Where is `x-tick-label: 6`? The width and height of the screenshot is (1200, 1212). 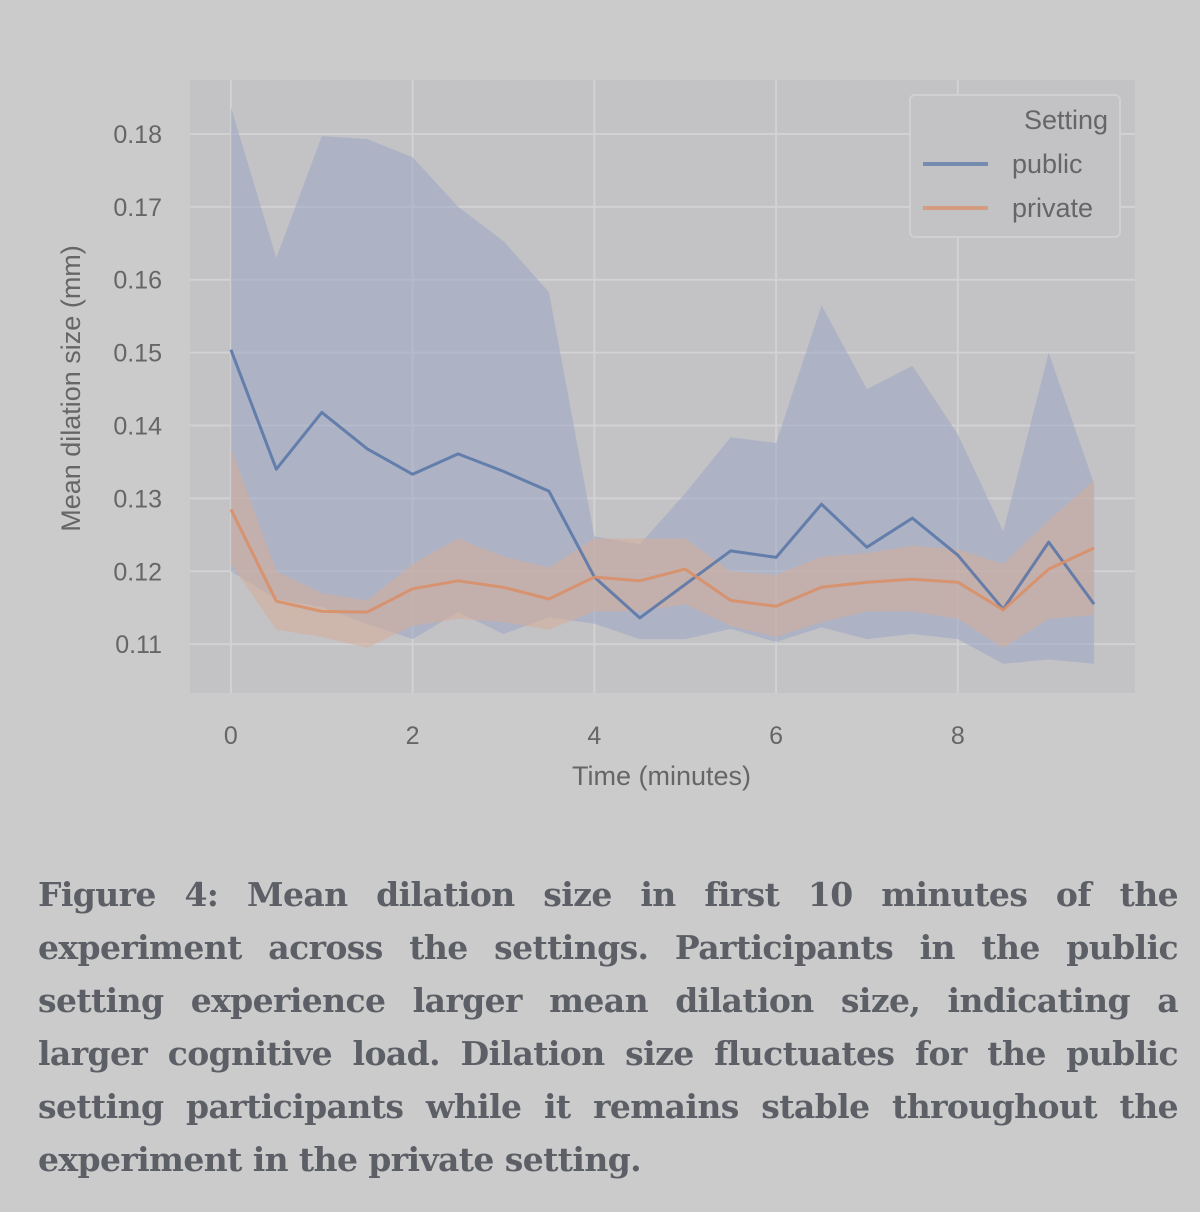
x-tick-label: 6 is located at coordinates (776, 736).